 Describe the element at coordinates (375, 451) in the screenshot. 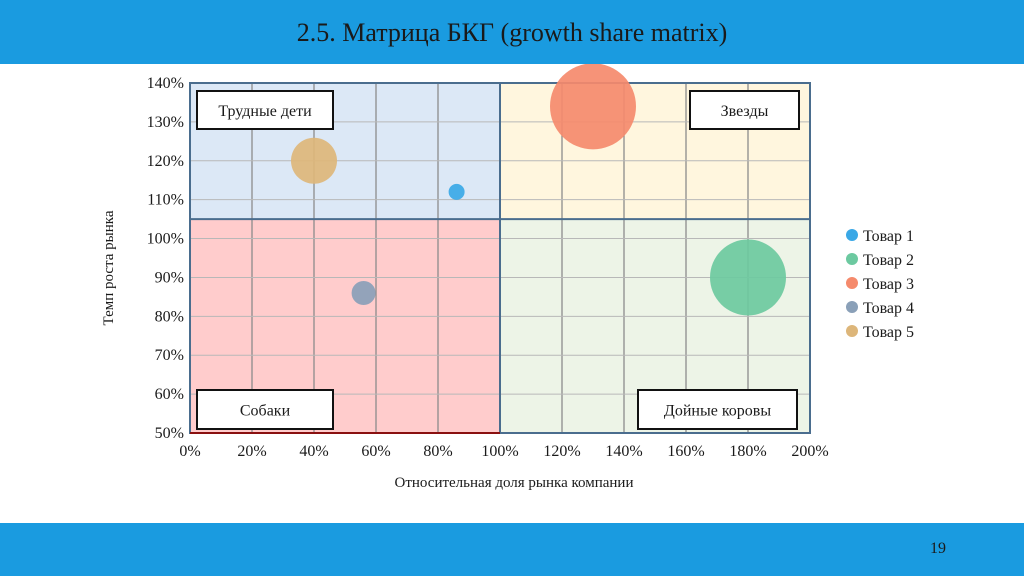

I see `x-tick-label: 60%` at that location.